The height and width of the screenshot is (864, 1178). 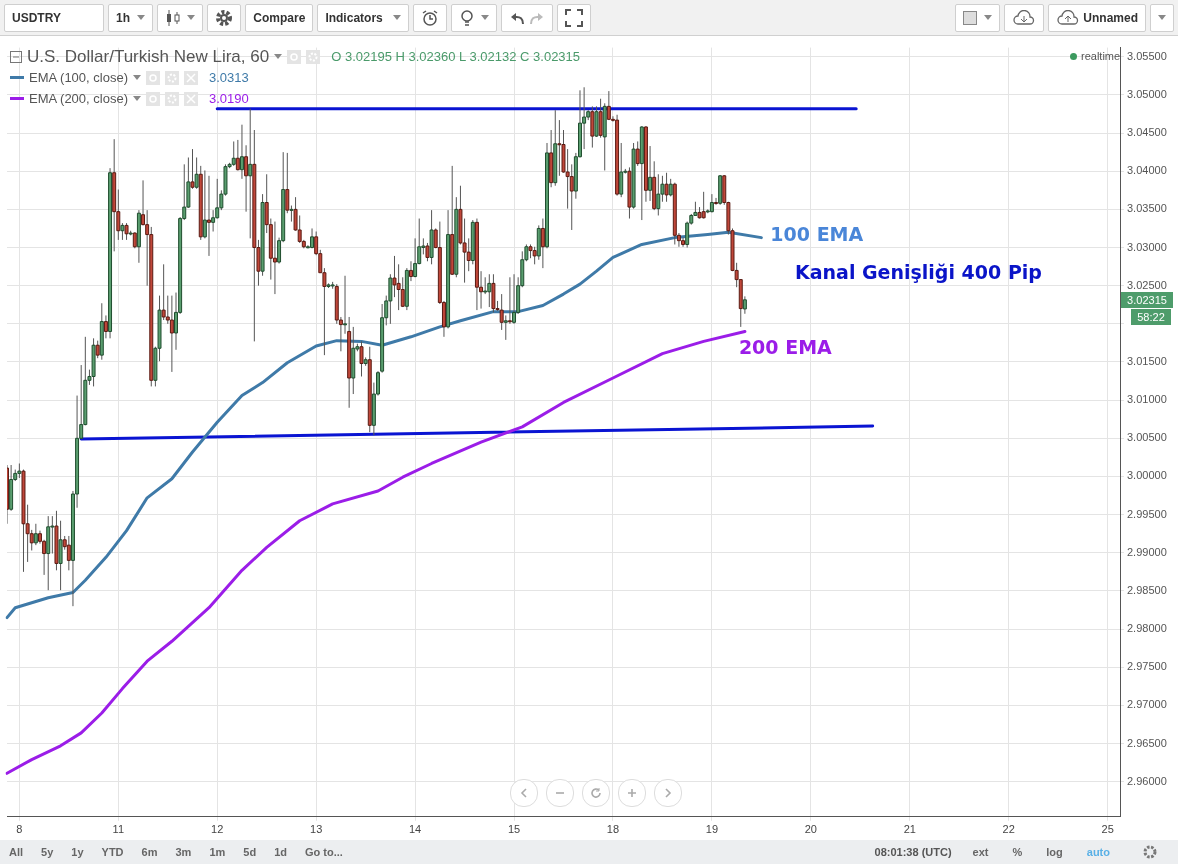 What do you see at coordinates (217, 852) in the screenshot?
I see `text: 1m` at bounding box center [217, 852].